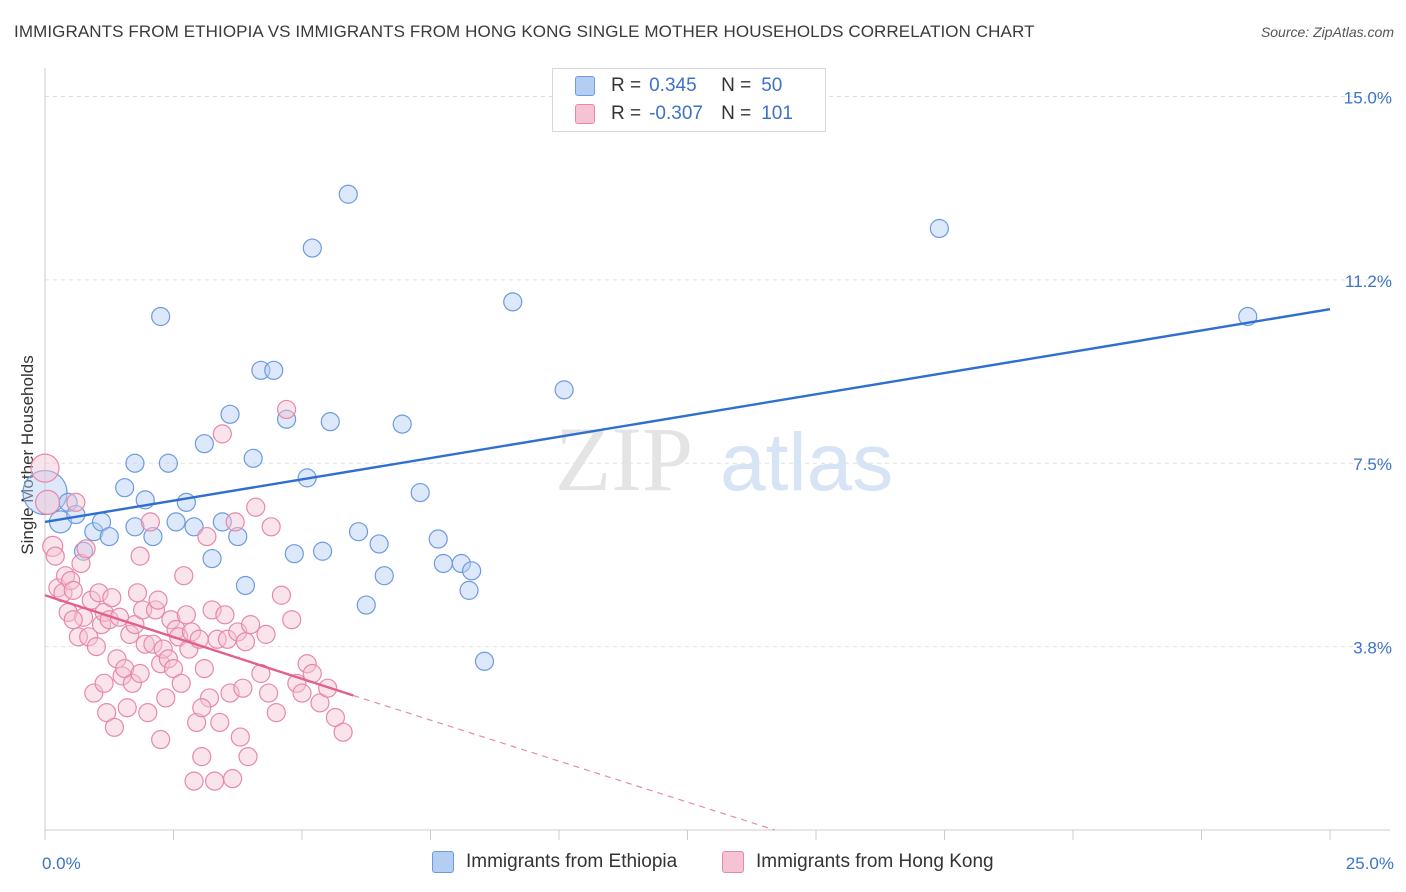  I want to click on trend-line-hongkong-extension, so click(564, 762).